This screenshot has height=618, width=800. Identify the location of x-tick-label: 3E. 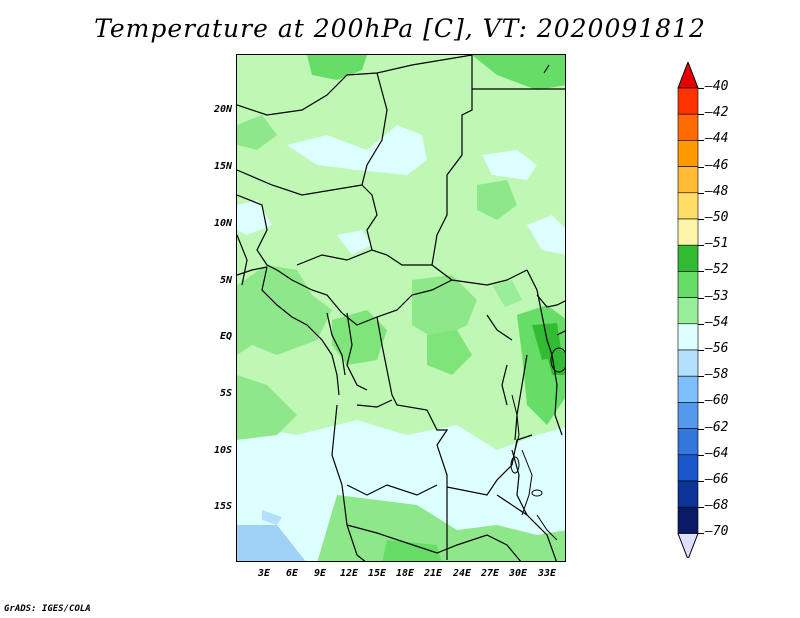
(264, 573).